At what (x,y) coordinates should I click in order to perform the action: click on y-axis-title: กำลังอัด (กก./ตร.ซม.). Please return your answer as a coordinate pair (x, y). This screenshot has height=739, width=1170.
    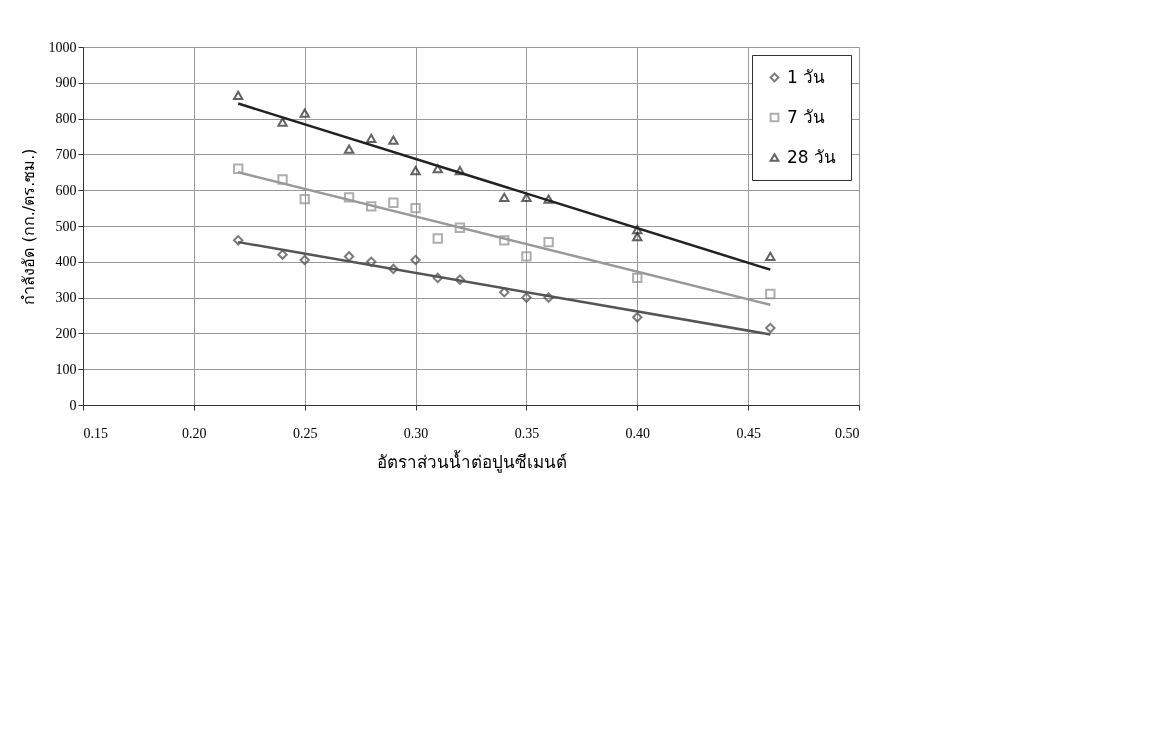
    Looking at the image, I should click on (28, 226).